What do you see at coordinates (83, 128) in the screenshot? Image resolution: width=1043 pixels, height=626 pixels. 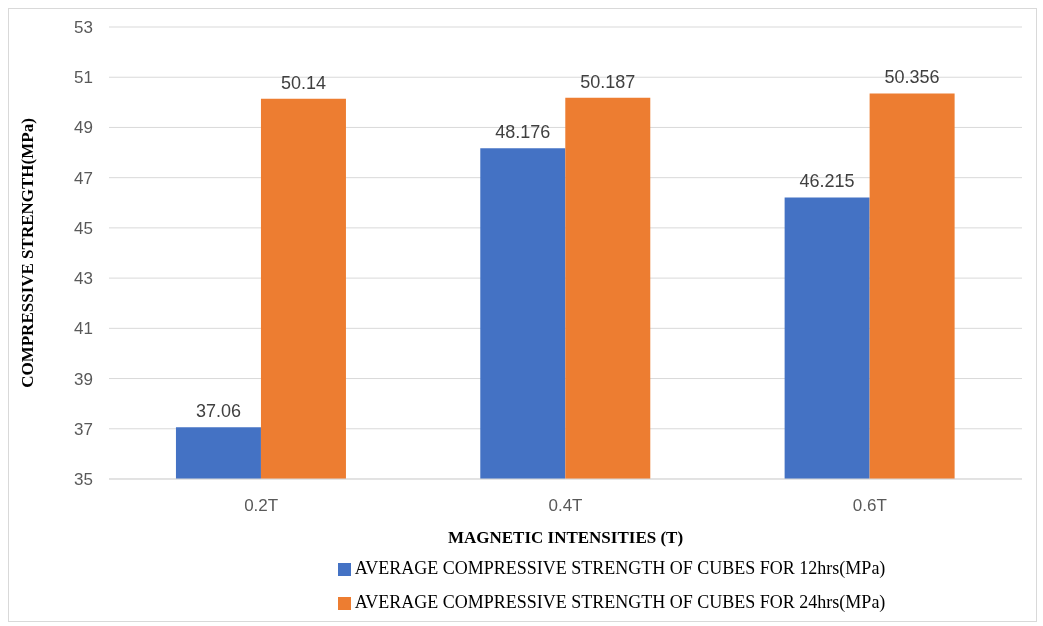 I see `y-tick-label: 49` at bounding box center [83, 128].